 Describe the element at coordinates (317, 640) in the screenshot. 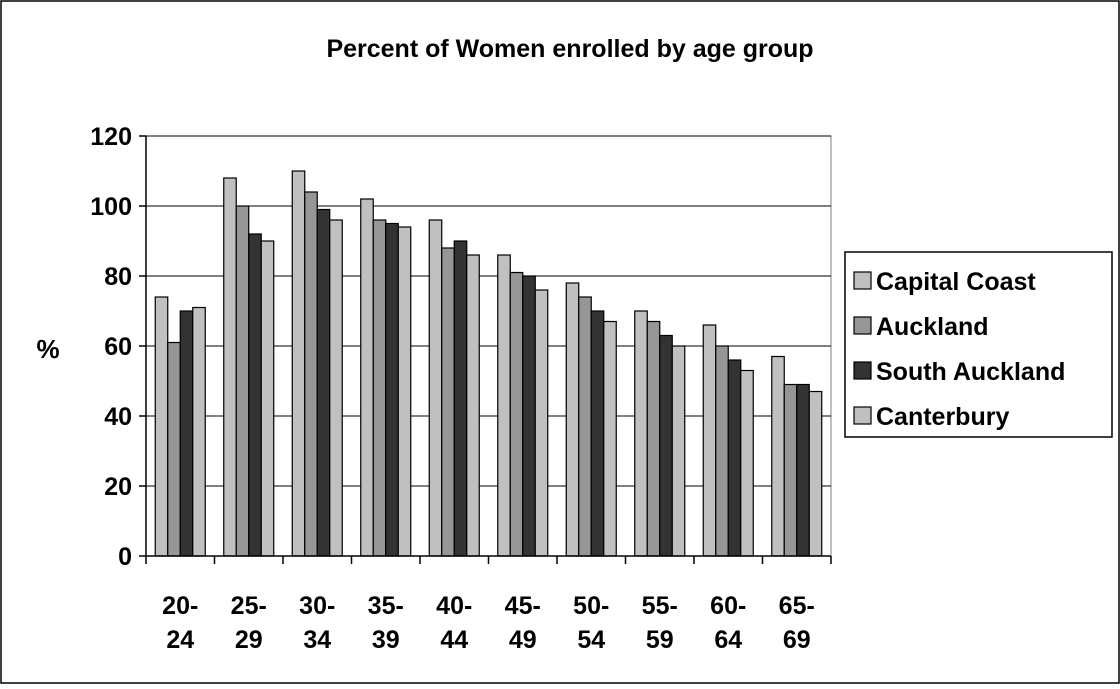

I see `x-tick-label: 34` at that location.